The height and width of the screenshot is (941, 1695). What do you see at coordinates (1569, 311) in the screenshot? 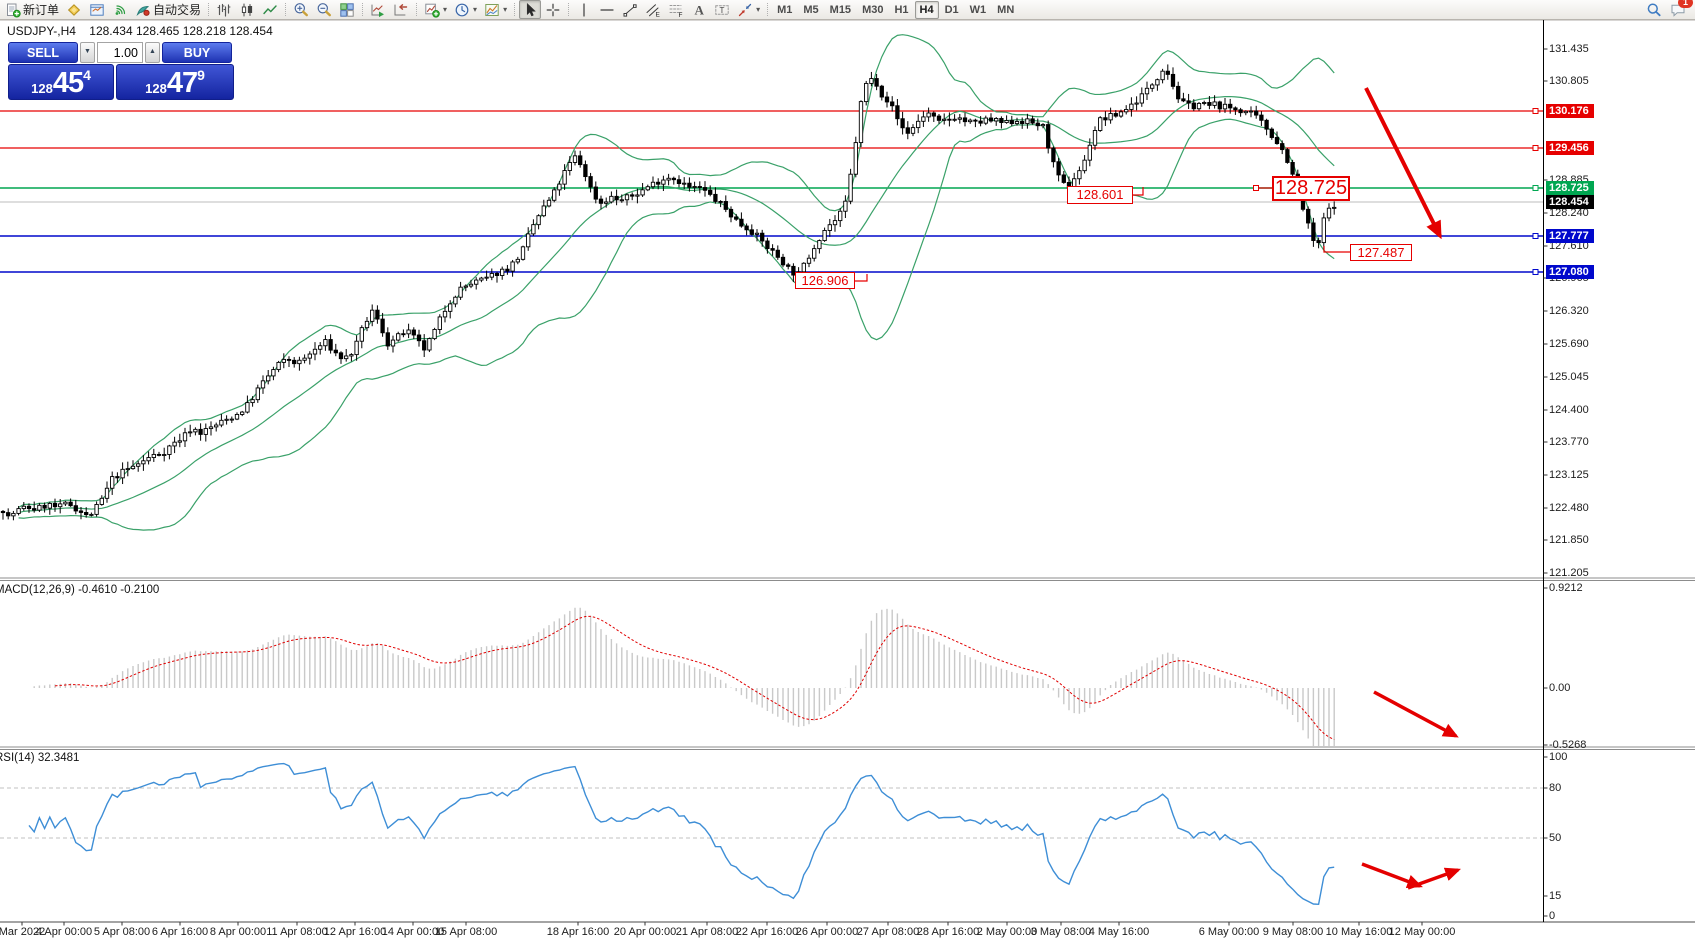
I see `price-tick-label: 126.320` at bounding box center [1569, 311].